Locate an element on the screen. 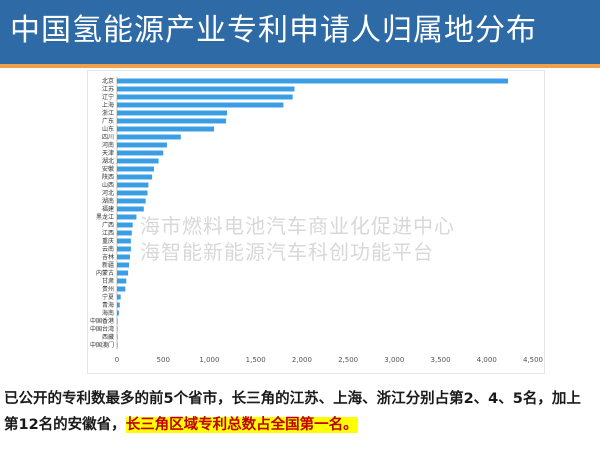 This screenshot has height=451, width=600. y-tick-label: 新疆 is located at coordinates (108, 265).